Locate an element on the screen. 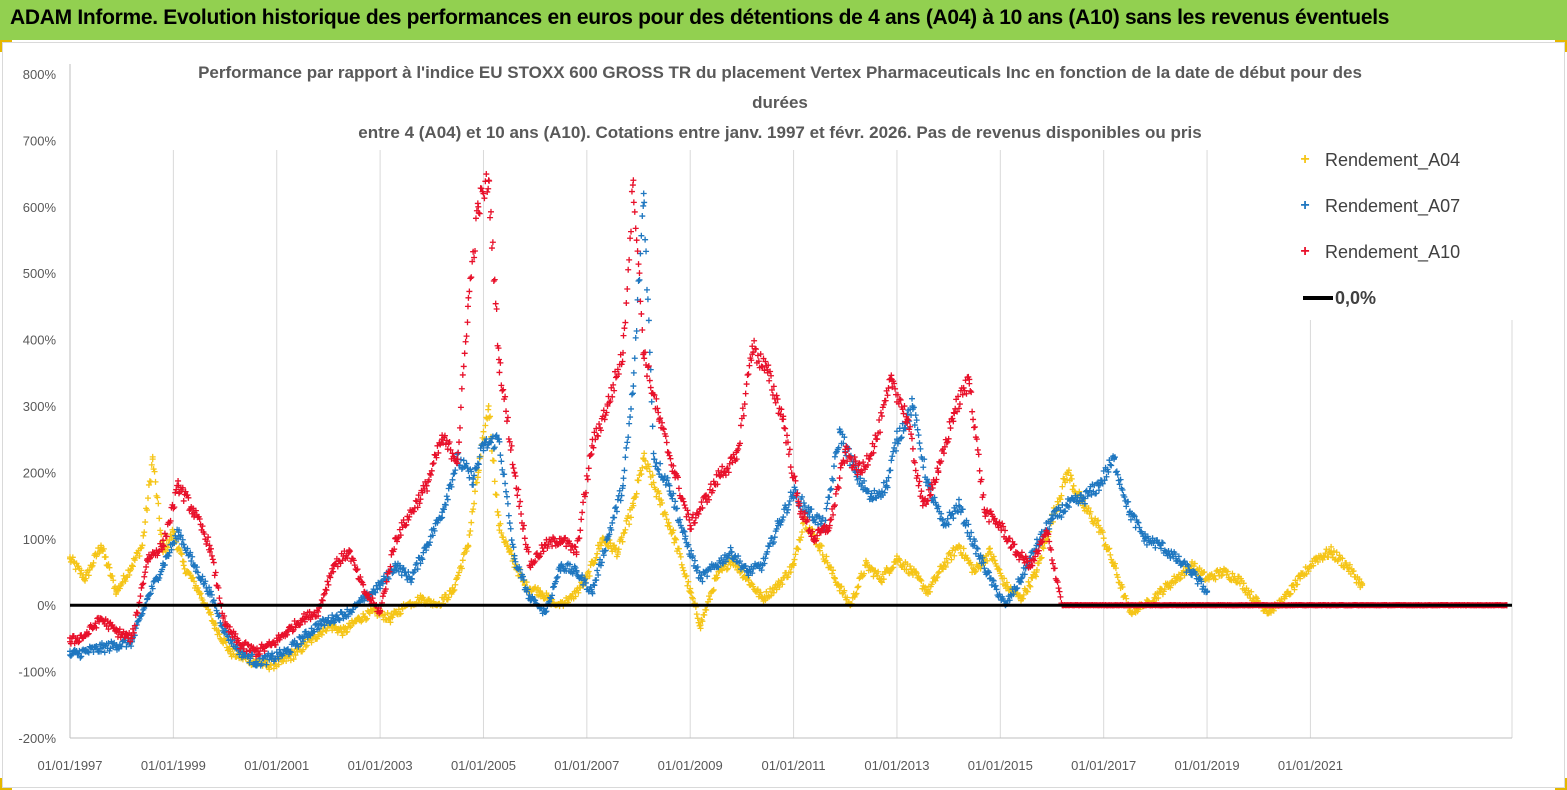 This screenshot has height=790, width=1567. x-tick-label: 01/01/2011 is located at coordinates (794, 765).